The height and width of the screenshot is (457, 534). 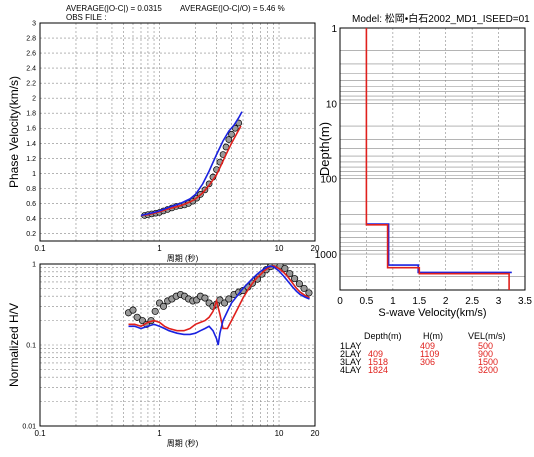 What do you see at coordinates (378, 370) in the screenshot?
I see `layer-depth: 1824` at bounding box center [378, 370].